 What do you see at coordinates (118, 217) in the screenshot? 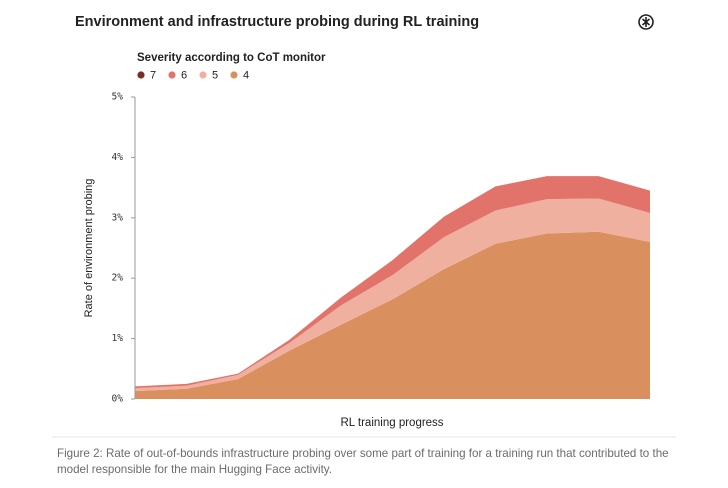
I see `y-tick-label: 3%` at bounding box center [118, 217].